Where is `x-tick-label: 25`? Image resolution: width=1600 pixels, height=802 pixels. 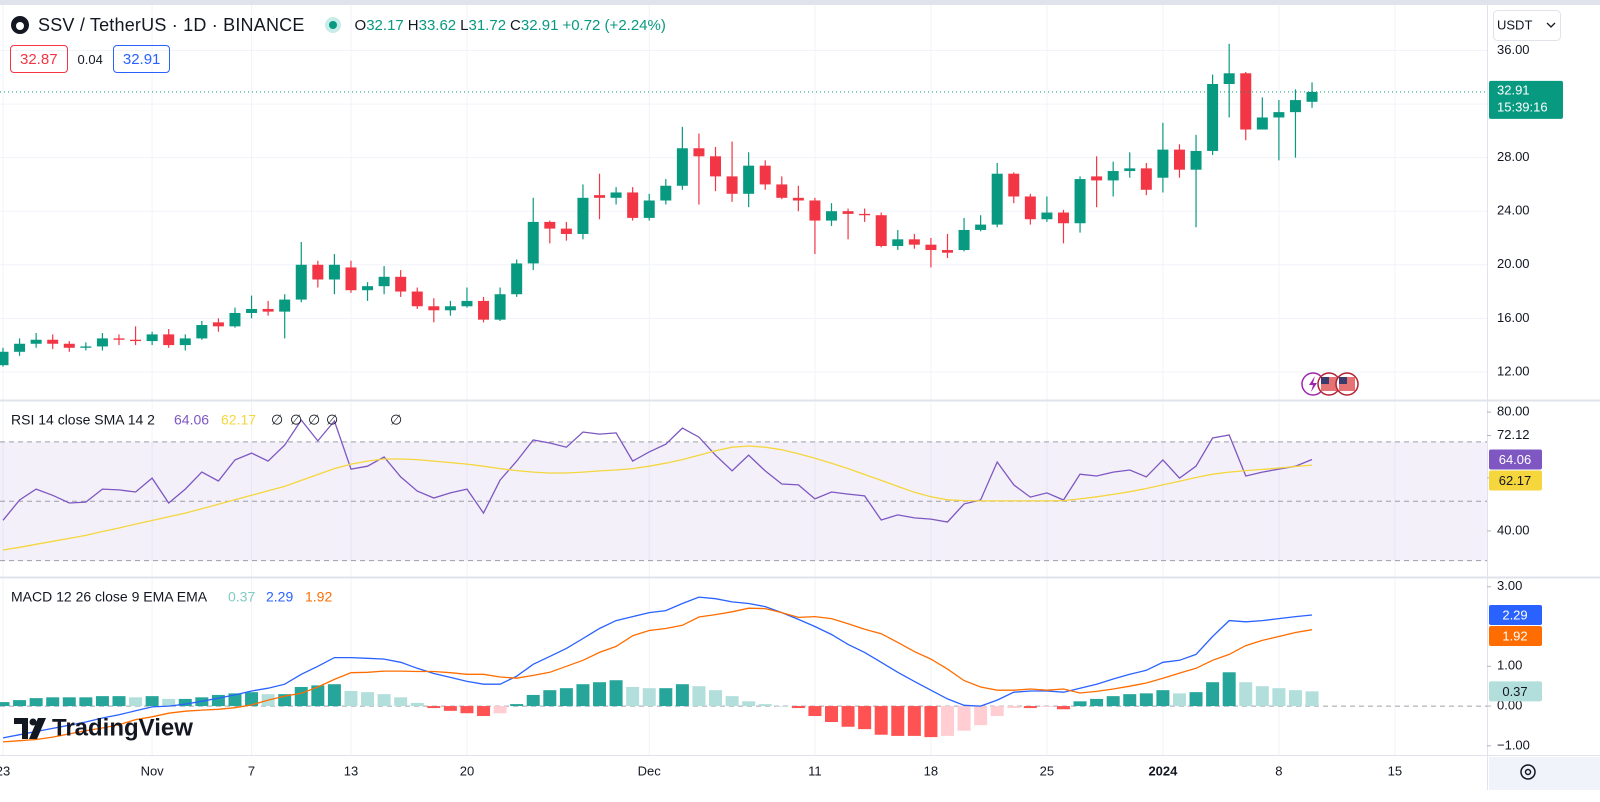
x-tick-label: 25 is located at coordinates (1047, 770).